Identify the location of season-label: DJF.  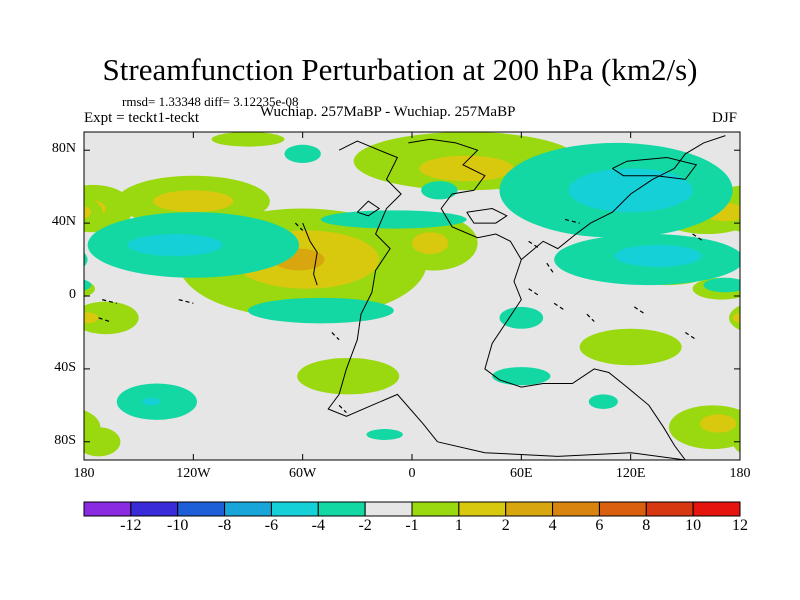
(725, 118).